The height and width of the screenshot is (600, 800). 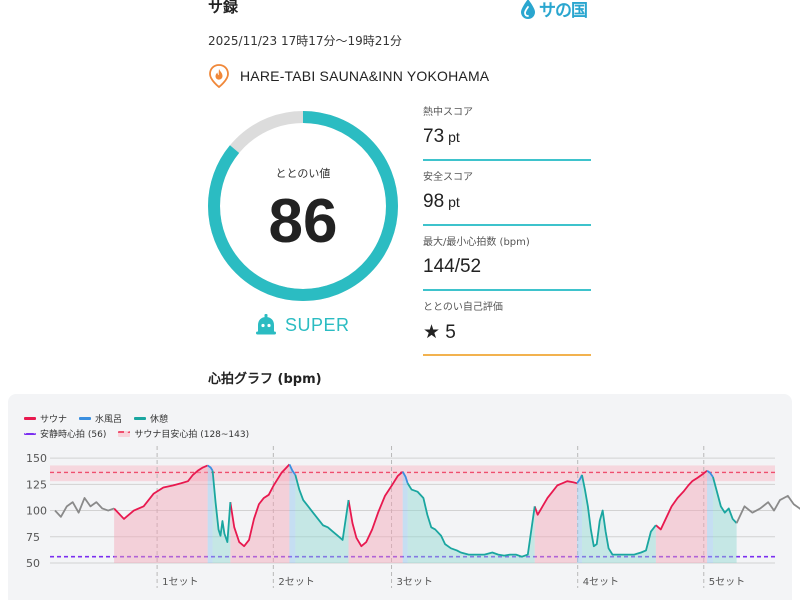 I want to click on page-title: サ録, so click(x=223, y=8).